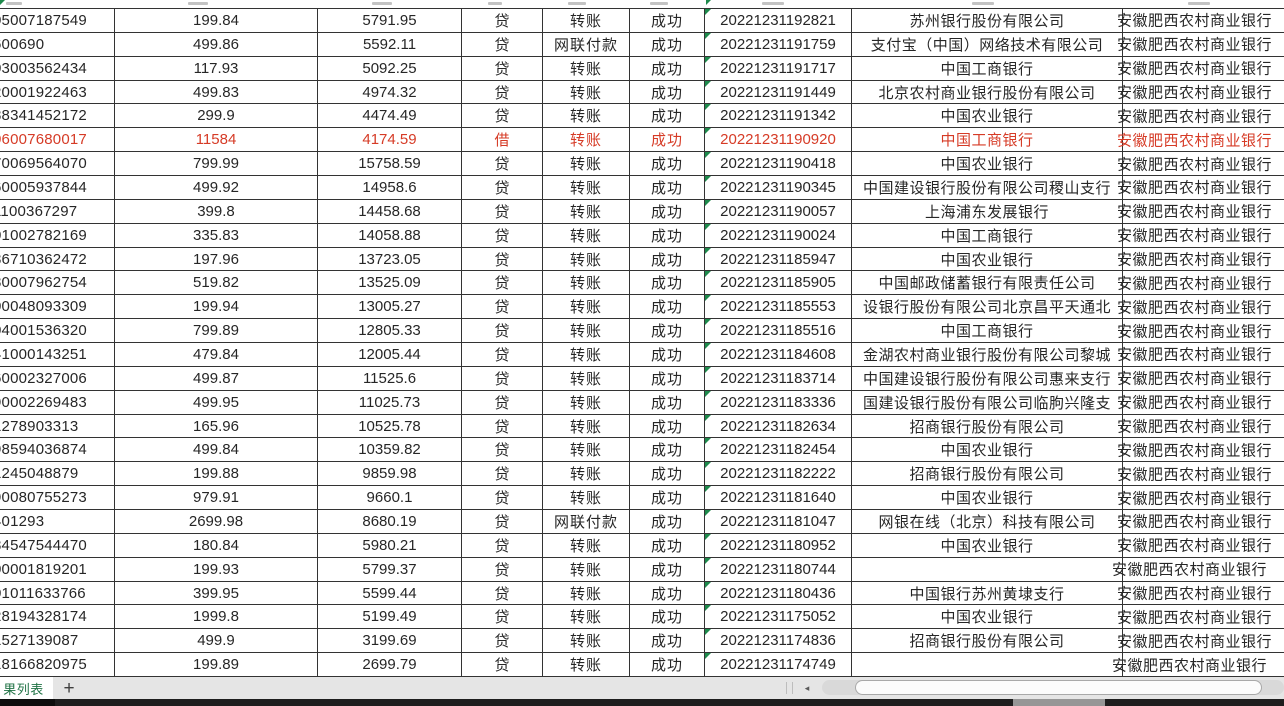  Describe the element at coordinates (57, 641) in the screenshot. I see `cell-account-id: 1527139087` at that location.